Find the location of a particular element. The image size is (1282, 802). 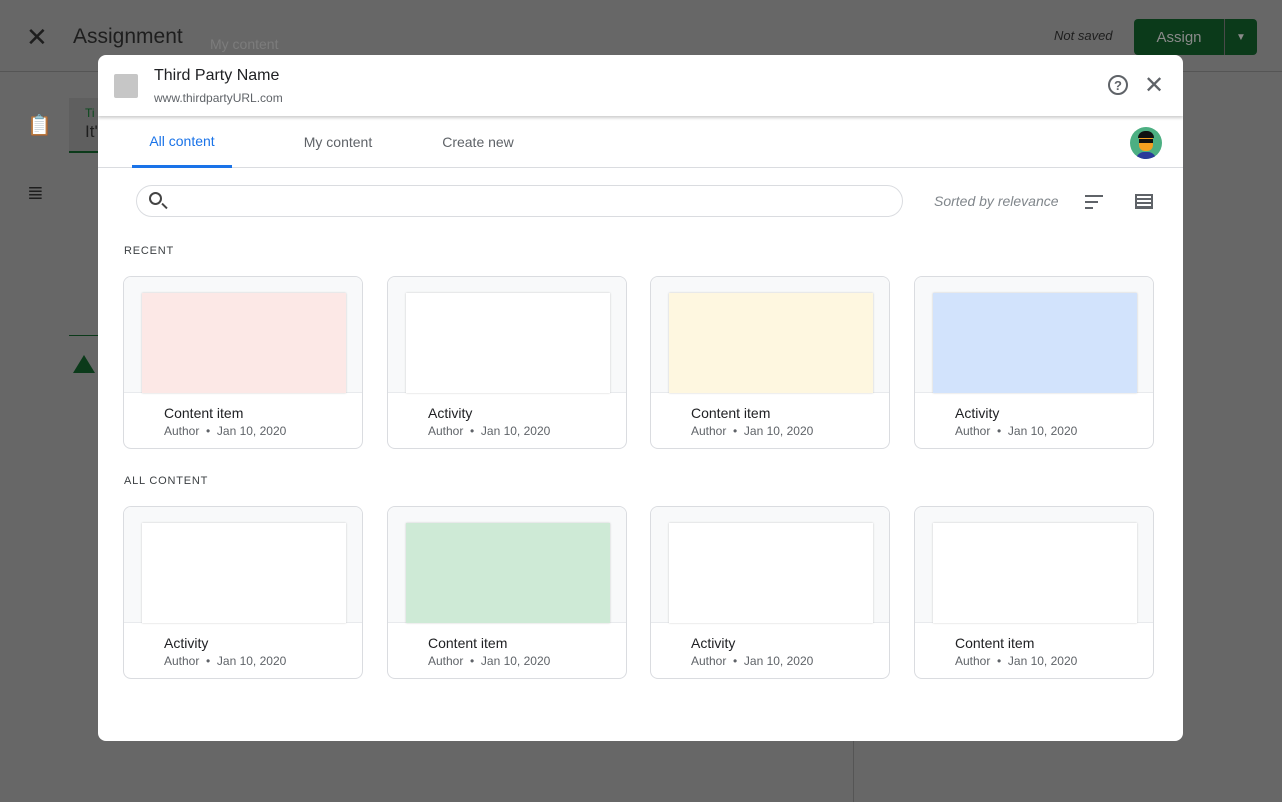

chevron-down-icon: ▼ is located at coordinates (1241, 37).